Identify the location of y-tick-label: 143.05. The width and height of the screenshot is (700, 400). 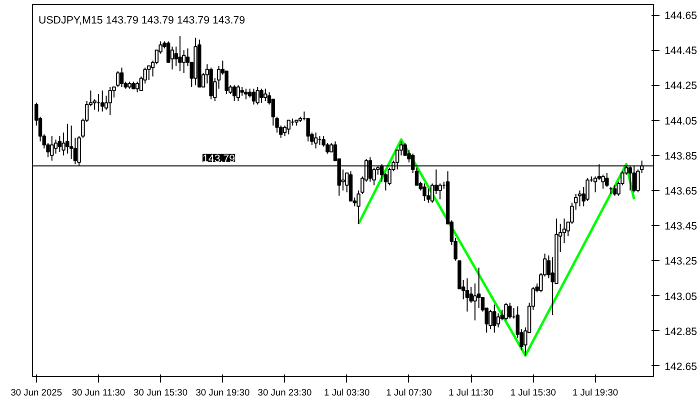
(681, 296).